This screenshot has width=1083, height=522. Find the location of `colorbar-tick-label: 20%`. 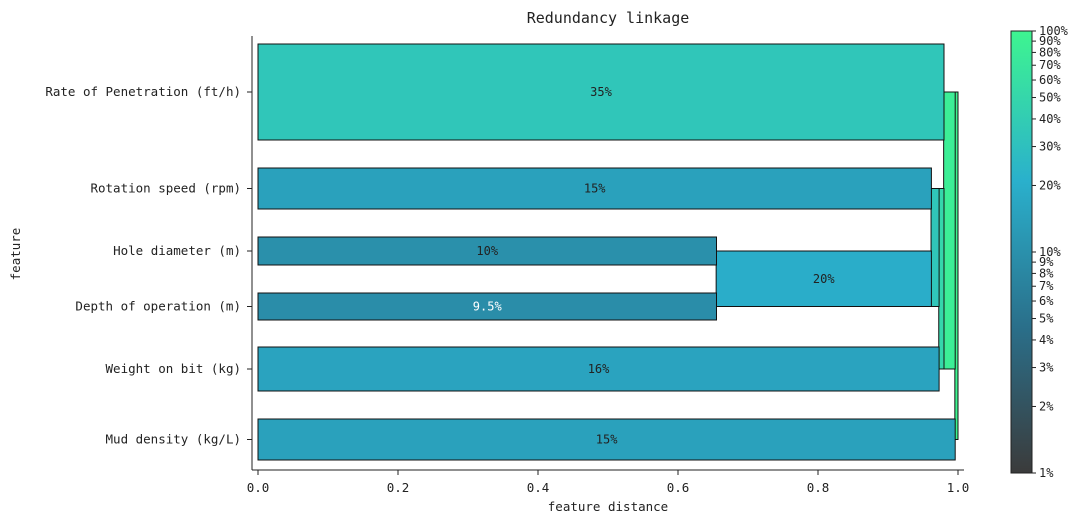

colorbar-tick-label: 20% is located at coordinates (1050, 185).